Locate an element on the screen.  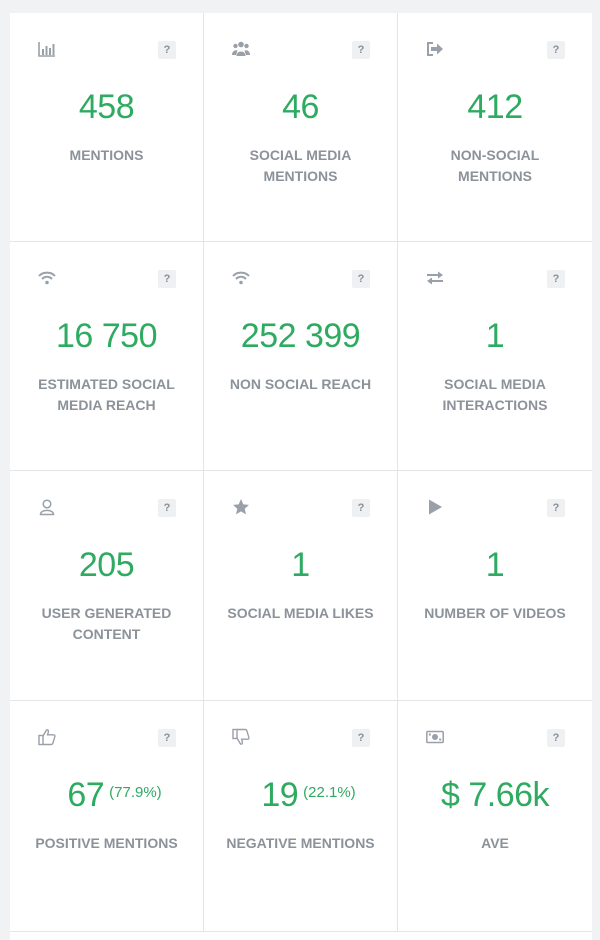
stat-count: 67 is located at coordinates (86, 795).